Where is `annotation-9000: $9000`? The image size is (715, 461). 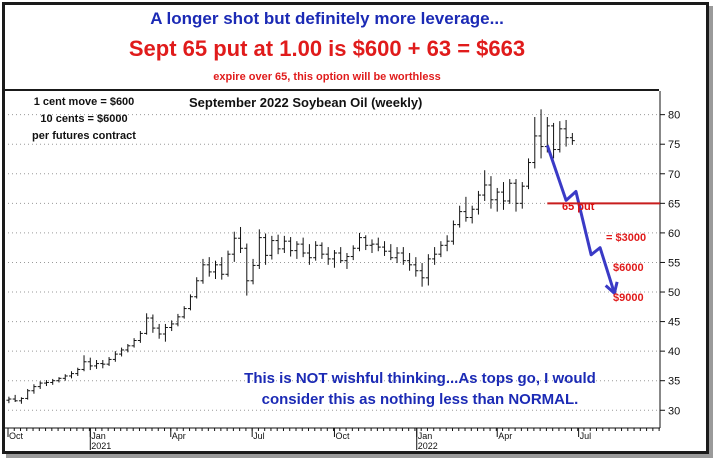 annotation-9000: $9000 is located at coordinates (628, 298).